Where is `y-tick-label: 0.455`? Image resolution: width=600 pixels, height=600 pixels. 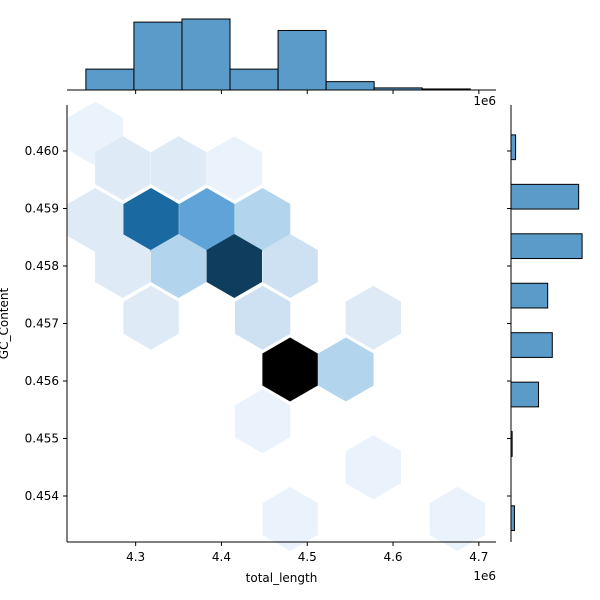 y-tick-label: 0.455 is located at coordinates (42, 439).